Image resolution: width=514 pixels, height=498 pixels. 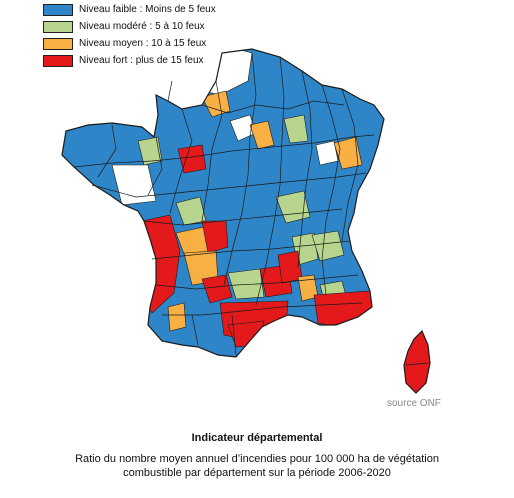 I want to click on corsica, so click(x=417, y=361).